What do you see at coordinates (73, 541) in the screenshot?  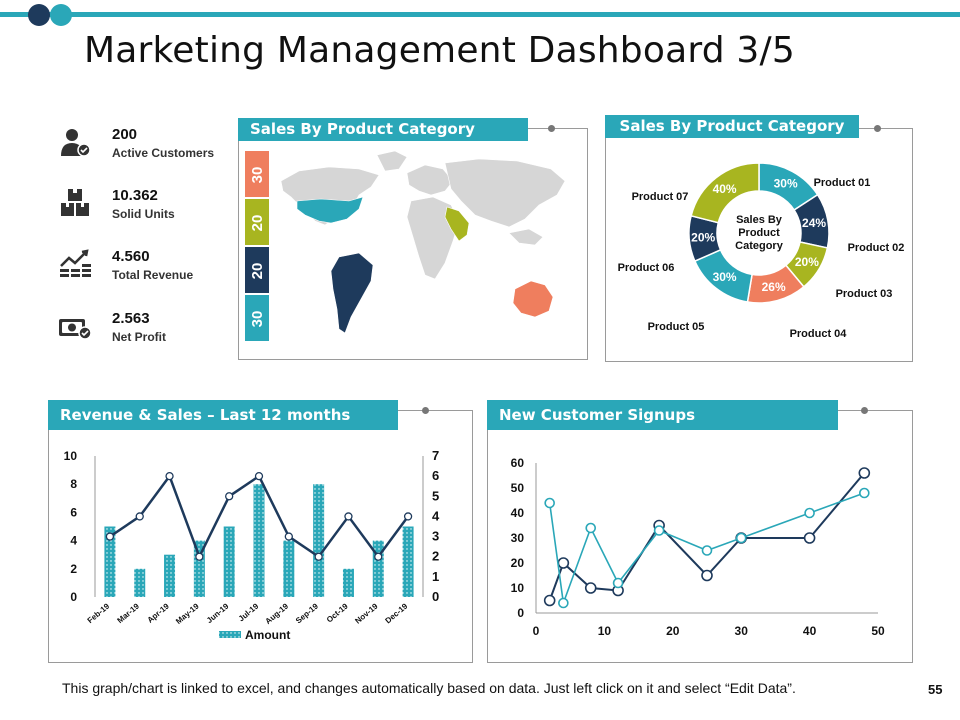 I see `bar-chart-left-tick: 4` at bounding box center [73, 541].